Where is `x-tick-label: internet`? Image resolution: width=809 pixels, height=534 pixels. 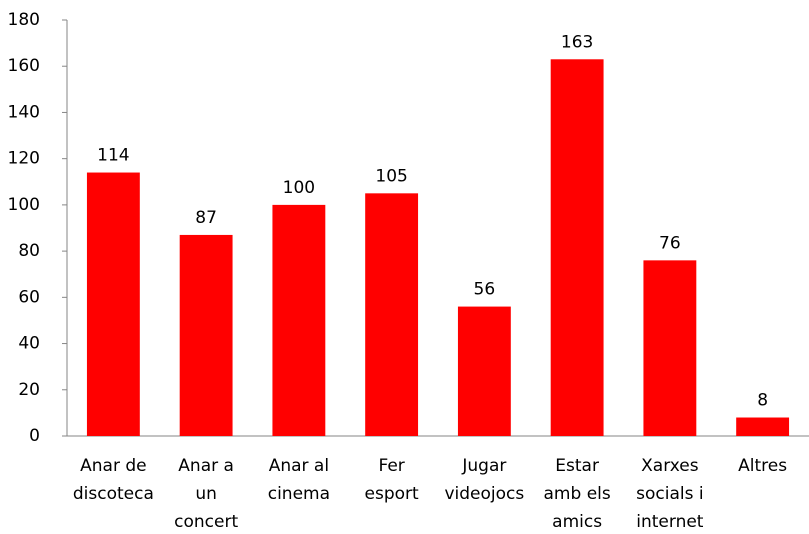 x-tick-label: internet is located at coordinates (670, 522).